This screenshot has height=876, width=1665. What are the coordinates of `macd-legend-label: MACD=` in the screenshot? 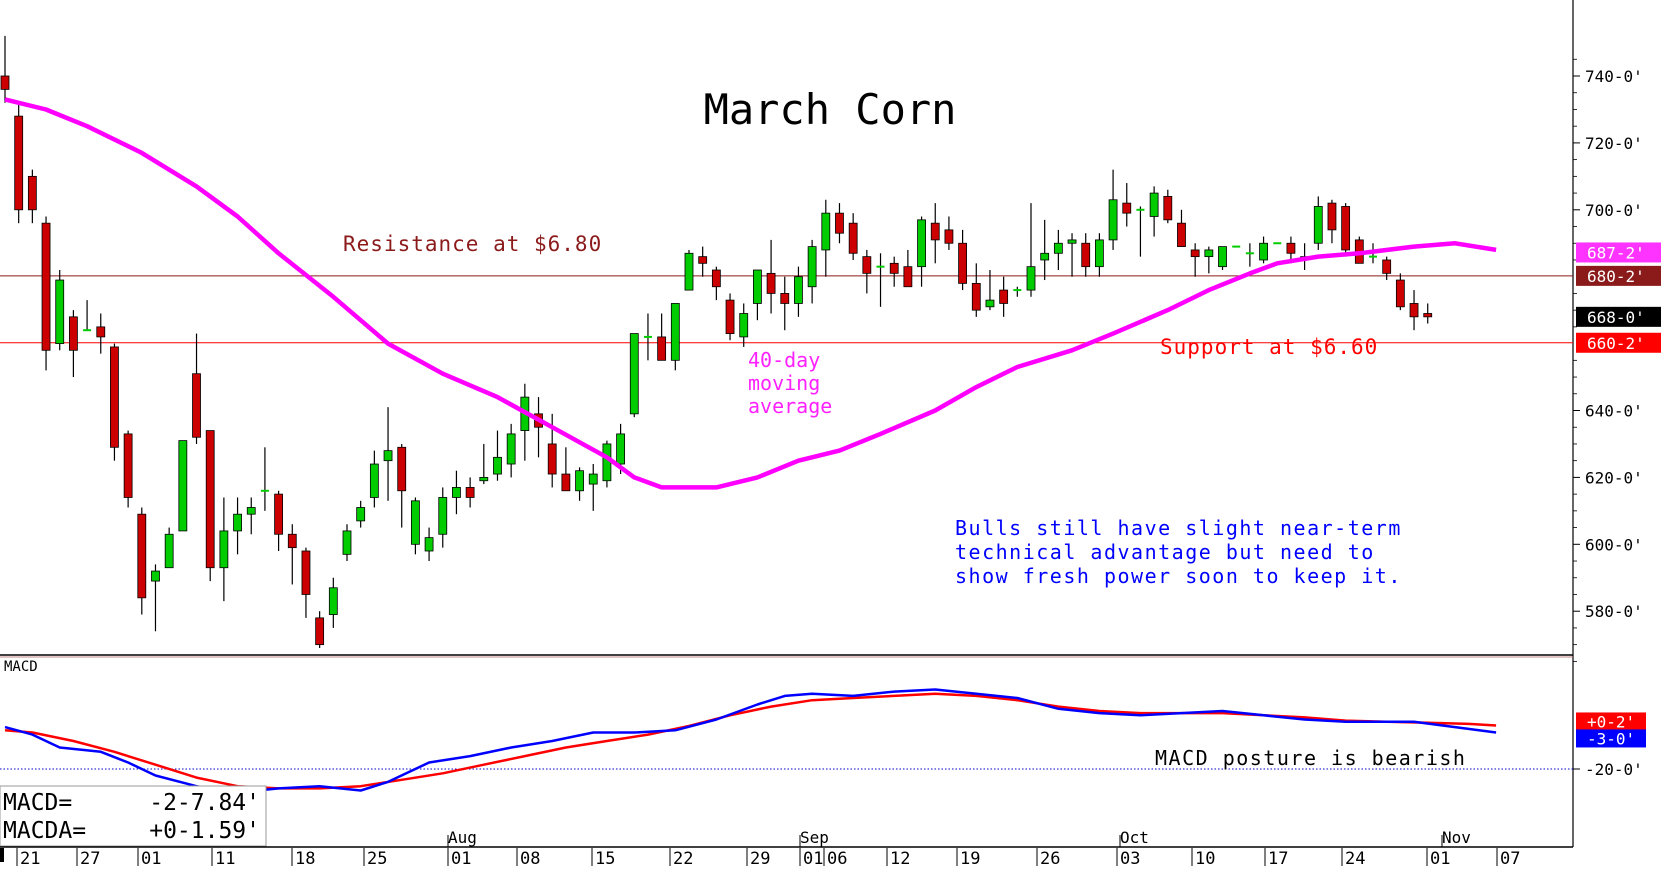 It's located at (37, 803).